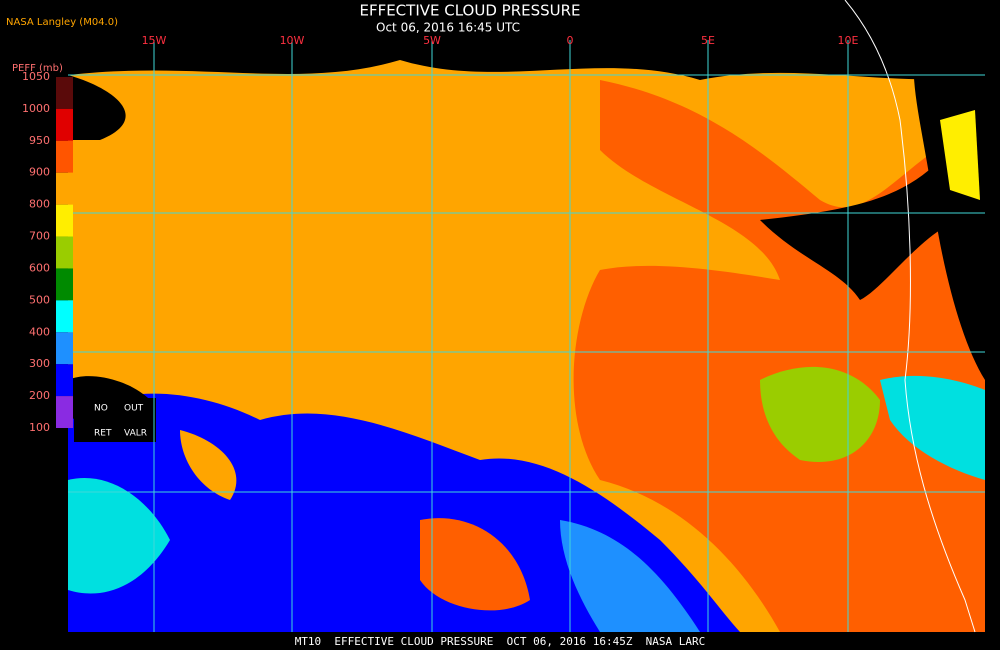  Describe the element at coordinates (135, 434) in the screenshot. I see `legend-flag: VALR` at that location.